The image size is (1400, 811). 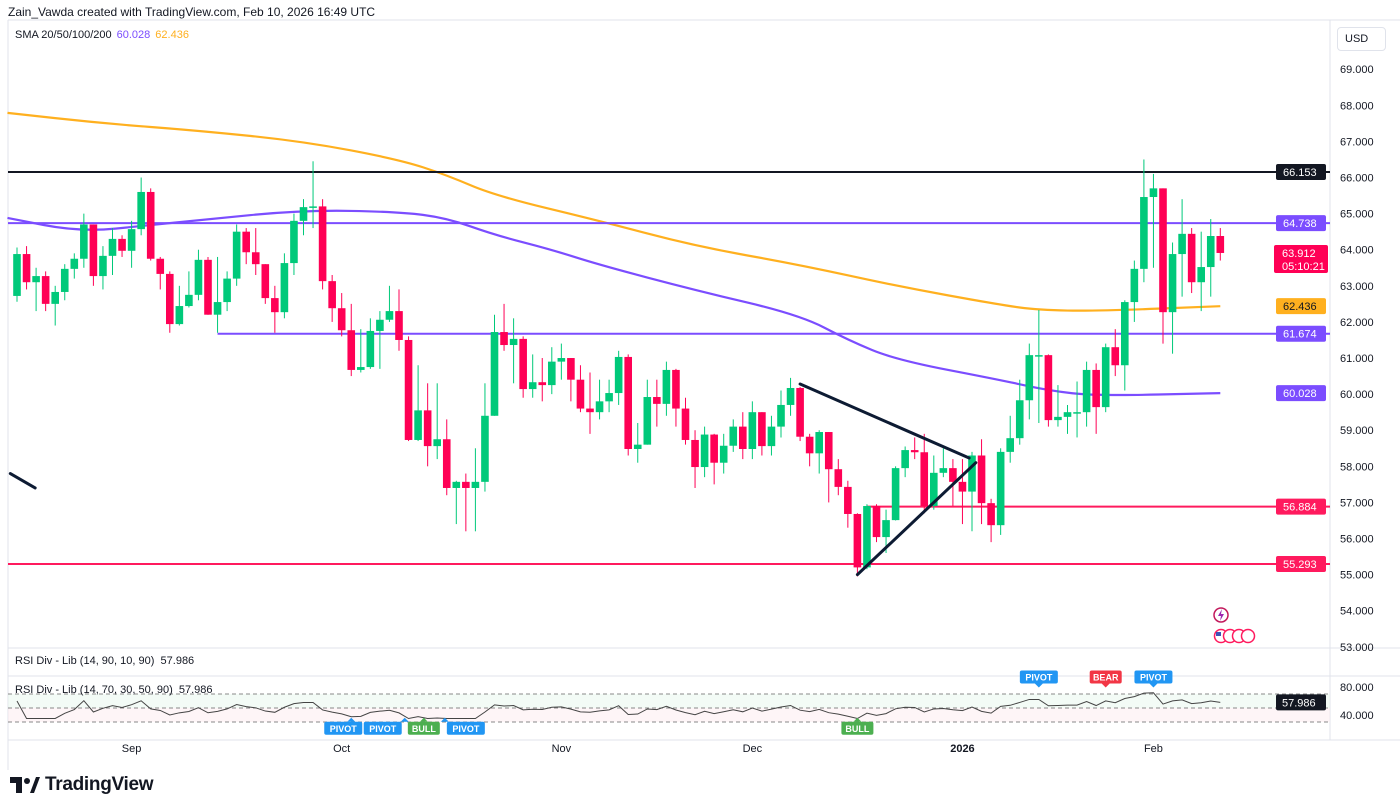 What do you see at coordinates (1357, 323) in the screenshot?
I see `price-tick-label: 62.000` at bounding box center [1357, 323].